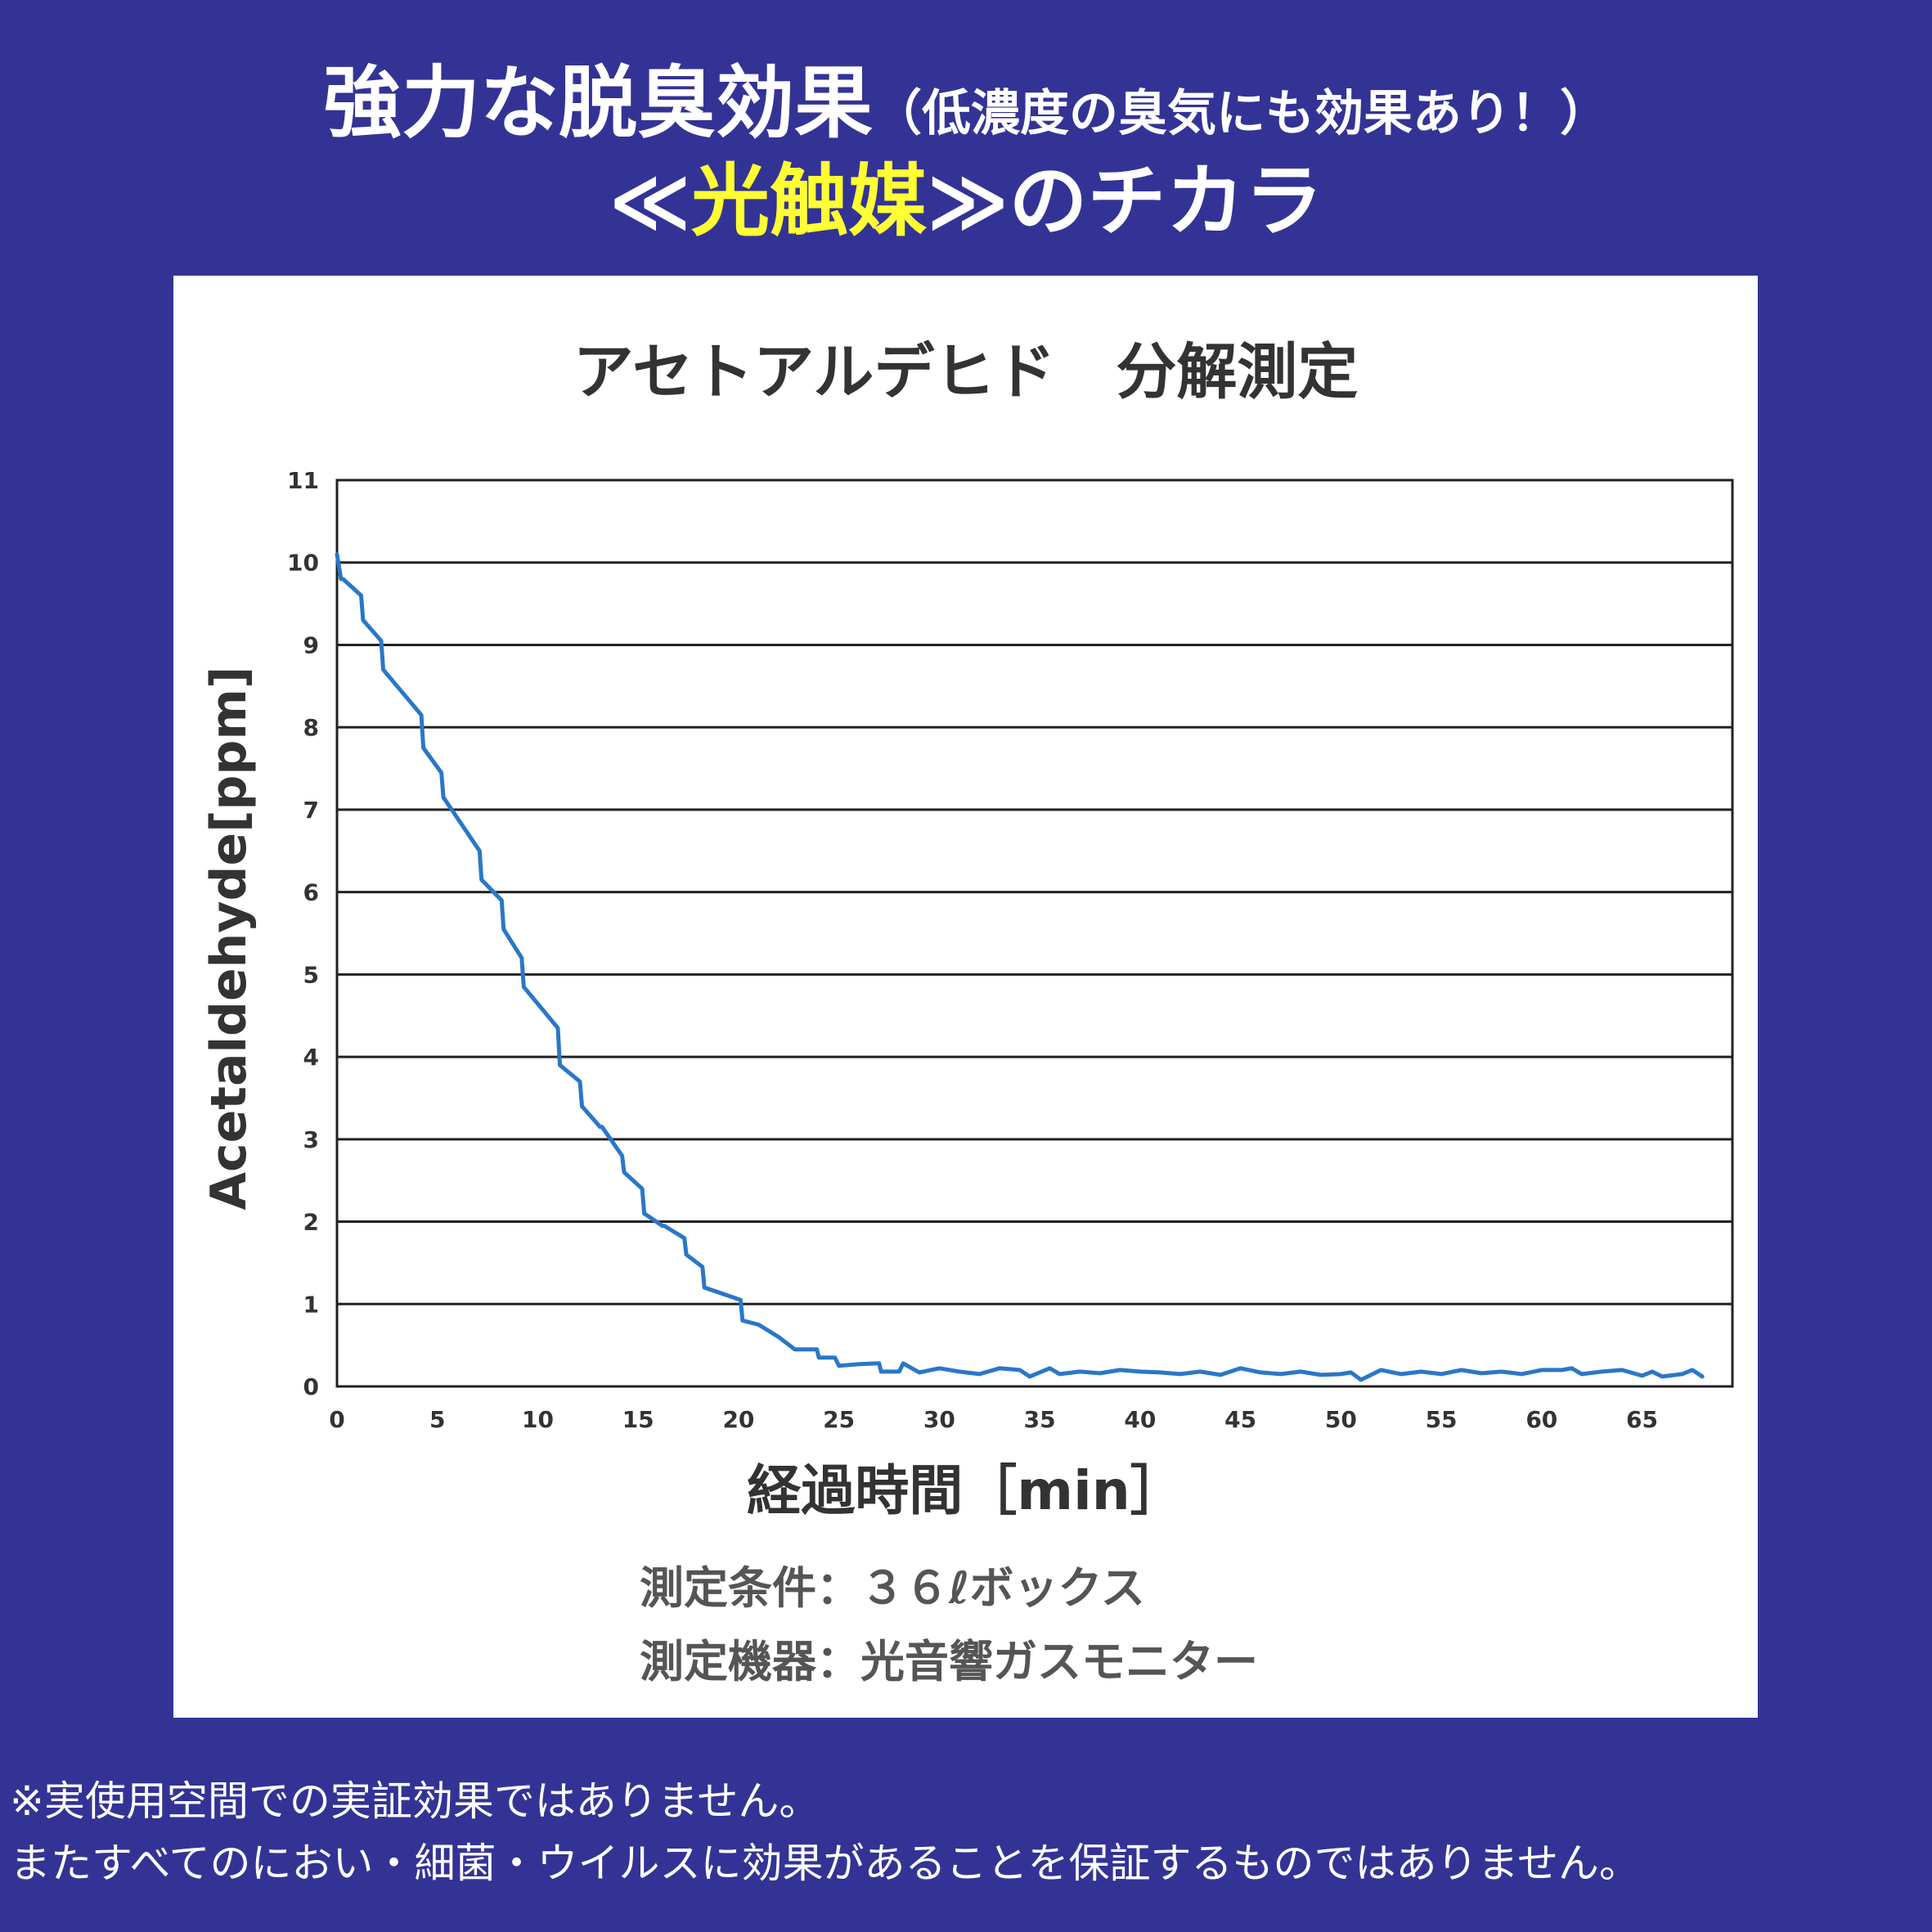 The image size is (1932, 1932). Describe the element at coordinates (311, 811) in the screenshot. I see `y-tick-label-7: 7` at that location.